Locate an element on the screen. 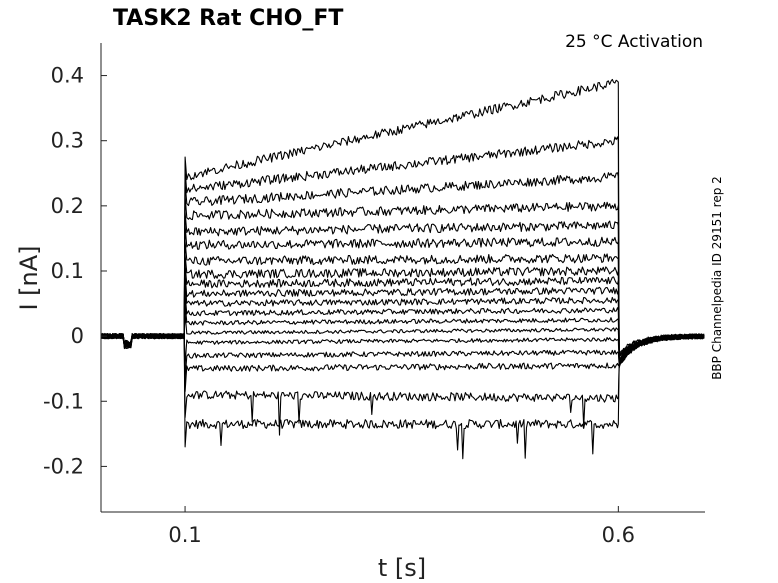  y-axis-label: I [nA] is located at coordinates (29, 277).